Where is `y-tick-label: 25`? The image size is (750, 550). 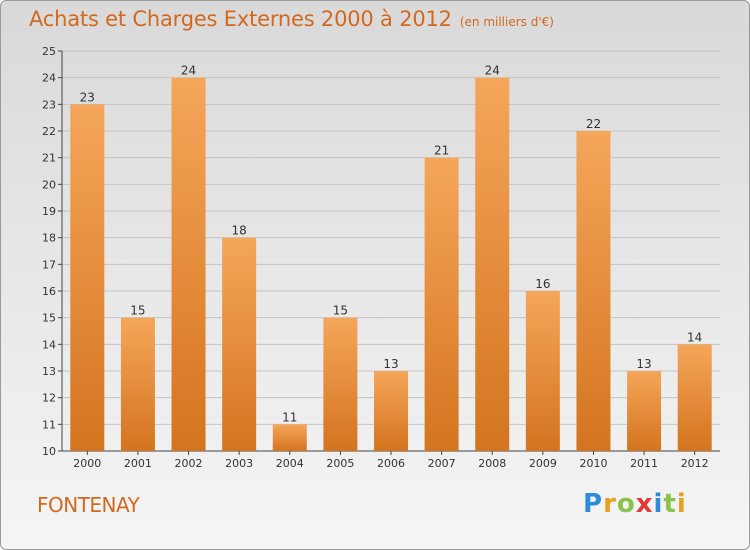 y-tick-label: 25 is located at coordinates (49, 51).